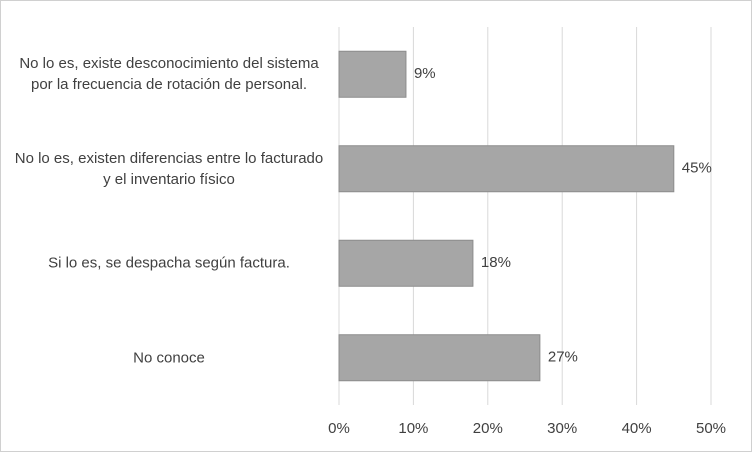 The width and height of the screenshot is (752, 452). Describe the element at coordinates (496, 262) in the screenshot. I see `value-label: 18%` at that location.